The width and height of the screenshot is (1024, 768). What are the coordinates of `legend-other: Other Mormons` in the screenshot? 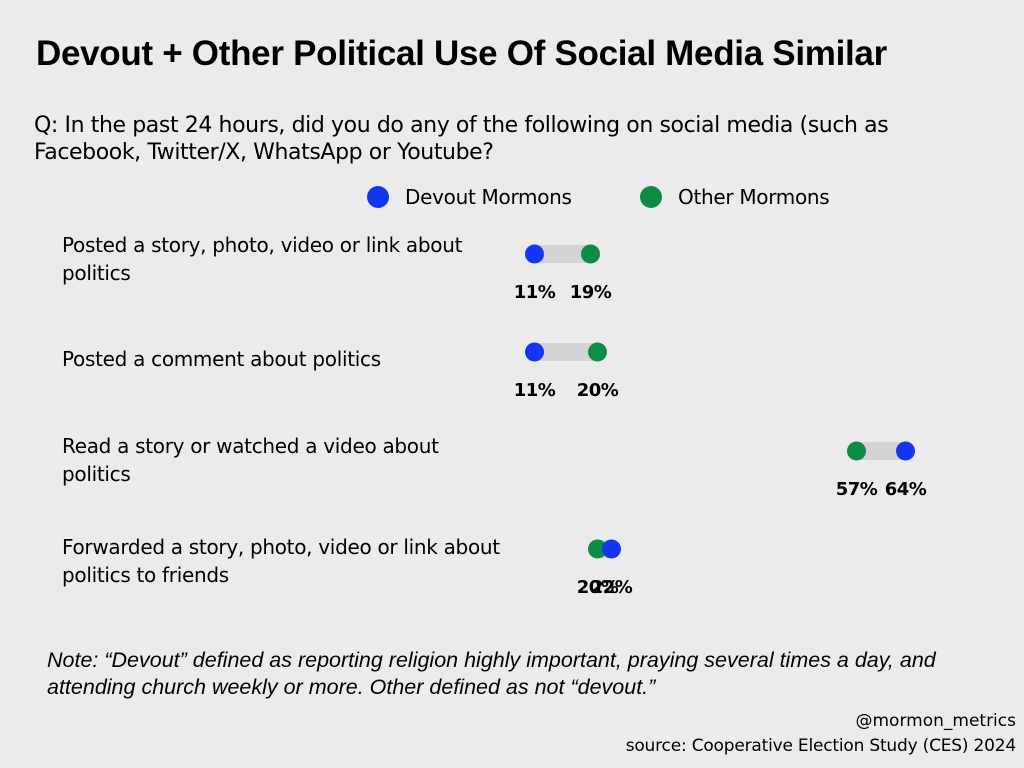 It's located at (735, 197).